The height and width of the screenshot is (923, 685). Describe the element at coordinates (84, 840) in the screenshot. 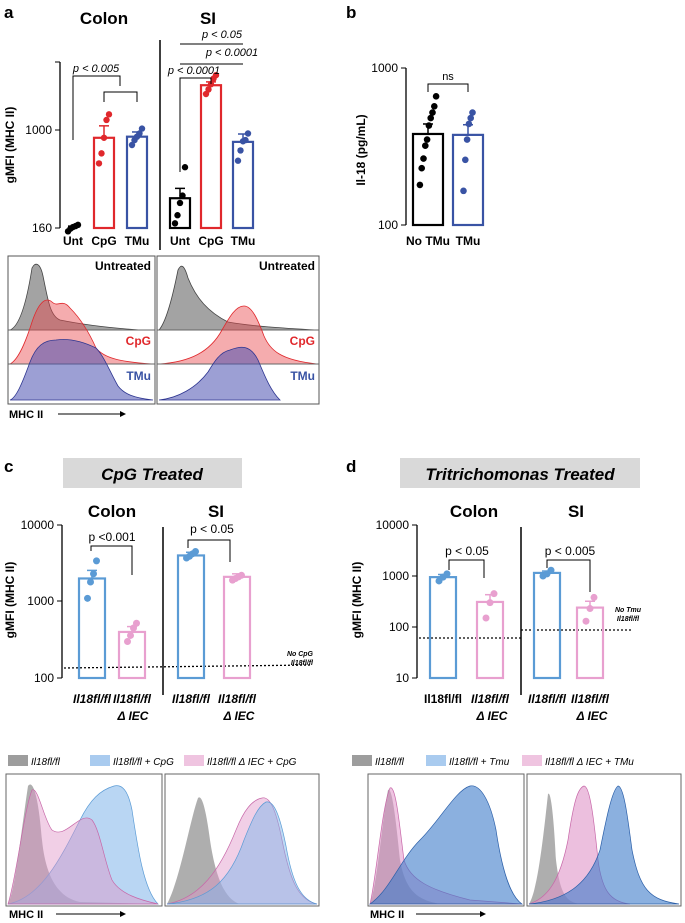

I see `panel-c-histogram-colon` at that location.